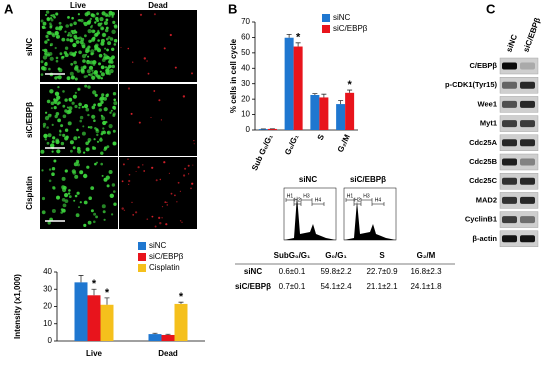 The height and width of the screenshot is (370, 550). Describe the element at coordinates (491, 8) in the screenshot. I see `panel-label: C` at that location.